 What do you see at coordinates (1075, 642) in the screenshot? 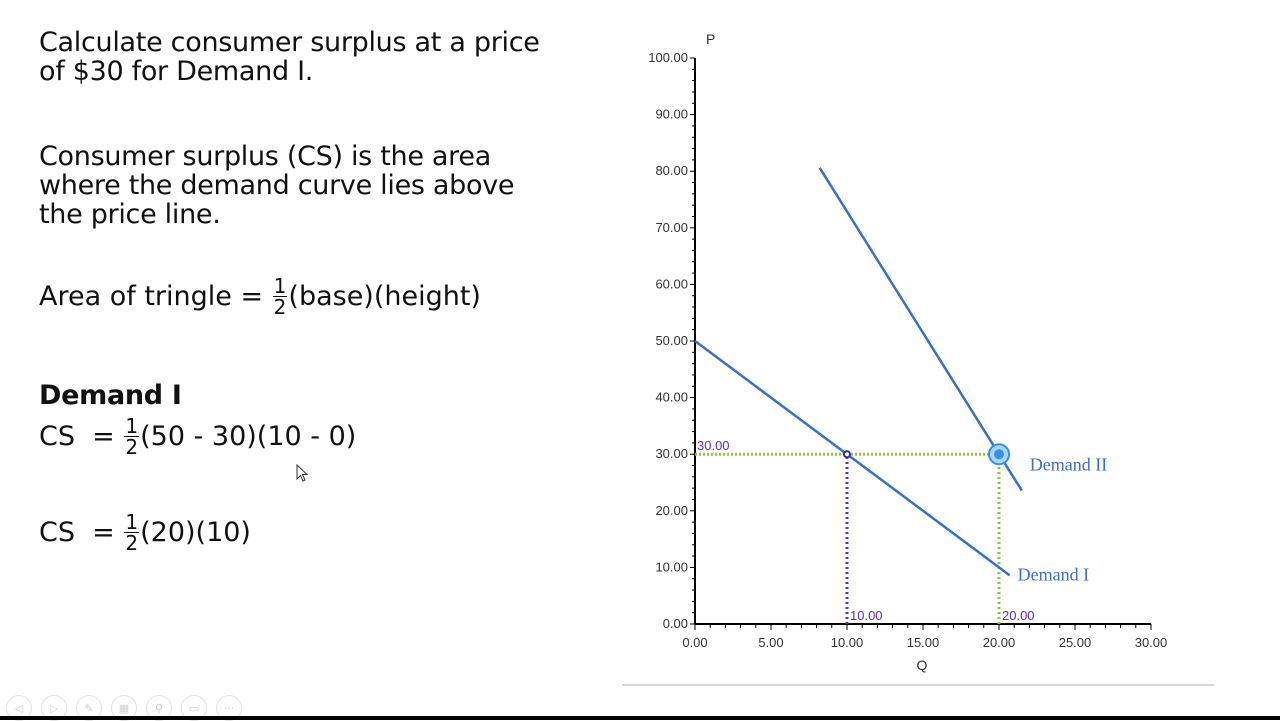
I see `x-tick-label: 25.00` at bounding box center [1075, 642].